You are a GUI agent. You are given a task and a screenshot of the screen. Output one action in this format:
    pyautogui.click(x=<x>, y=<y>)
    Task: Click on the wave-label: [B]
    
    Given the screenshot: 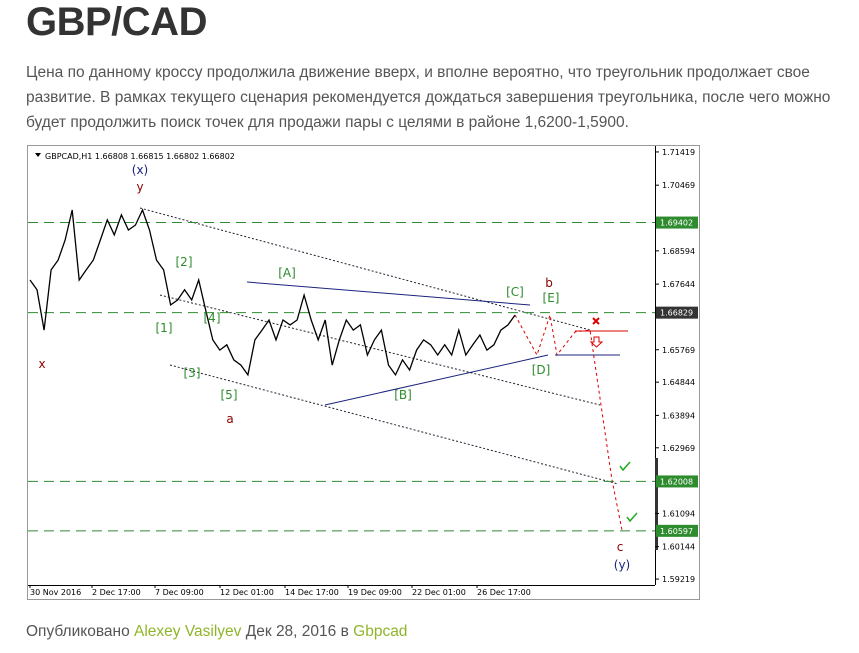 What is the action you would take?
    pyautogui.click(x=403, y=395)
    